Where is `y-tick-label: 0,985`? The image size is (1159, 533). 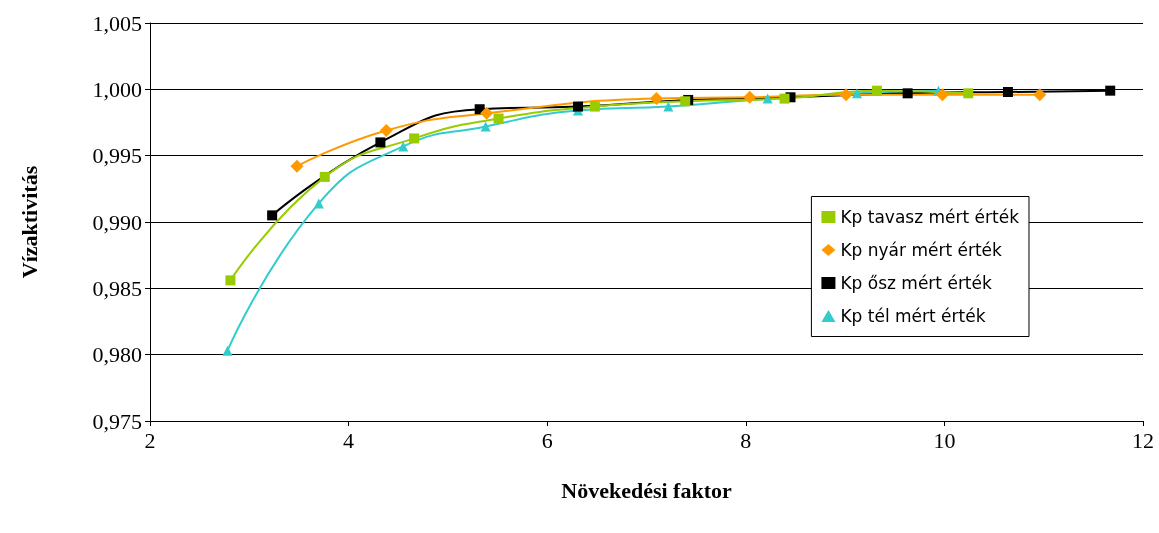 y-tick-label: 0,985 is located at coordinates (117, 288).